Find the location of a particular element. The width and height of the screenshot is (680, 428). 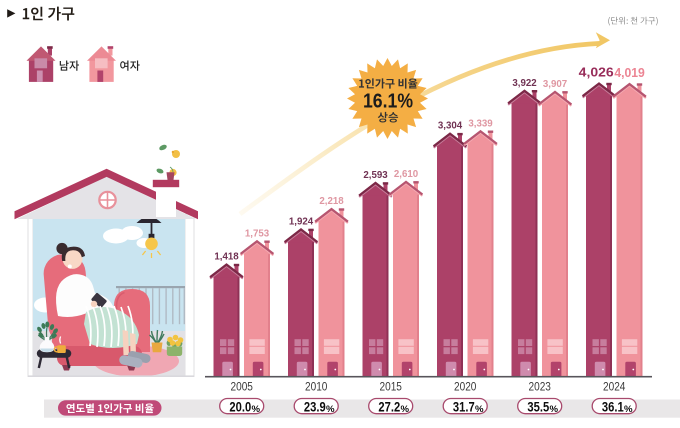

svg-text: 35.5 is located at coordinates (538, 407).